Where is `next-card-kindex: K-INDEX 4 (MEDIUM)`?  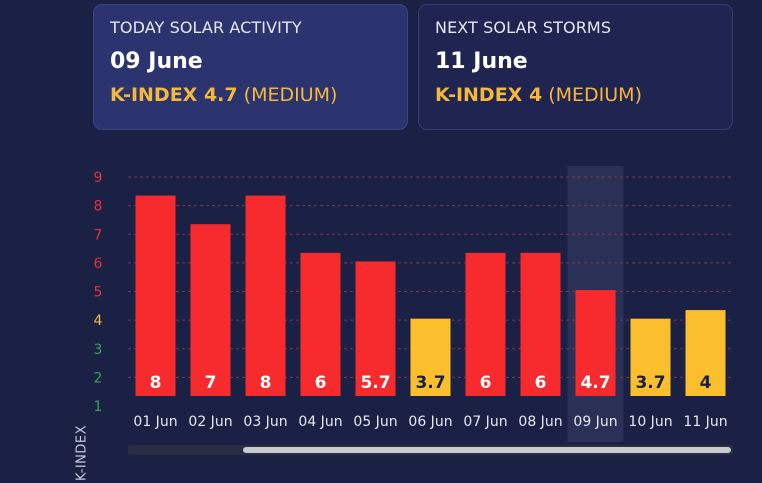
next-card-kindex: K-INDEX 4 (MEDIUM) is located at coordinates (575, 95).